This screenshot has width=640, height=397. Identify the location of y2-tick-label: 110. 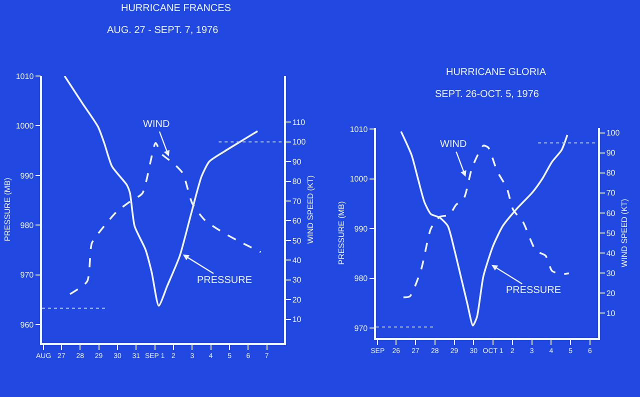
(299, 122).